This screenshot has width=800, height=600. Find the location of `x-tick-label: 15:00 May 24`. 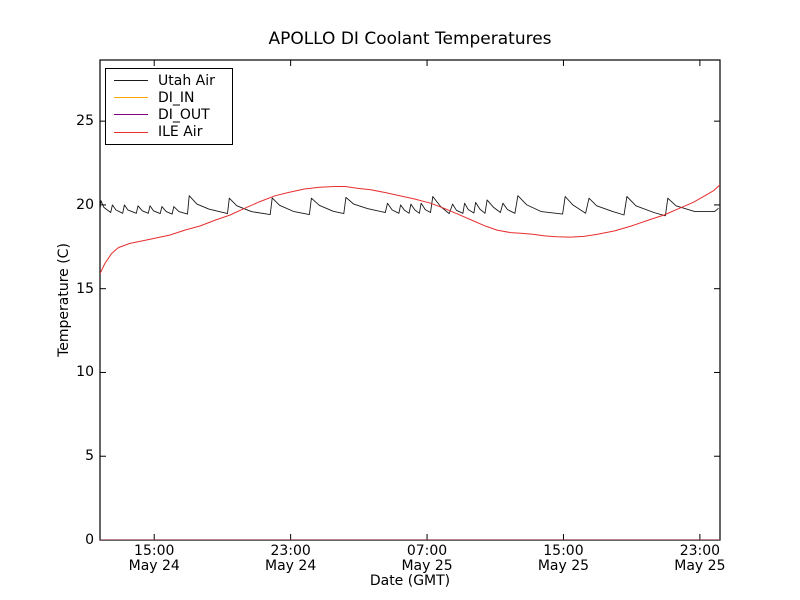

x-tick-label: 15:00 May 24 is located at coordinates (154, 559).